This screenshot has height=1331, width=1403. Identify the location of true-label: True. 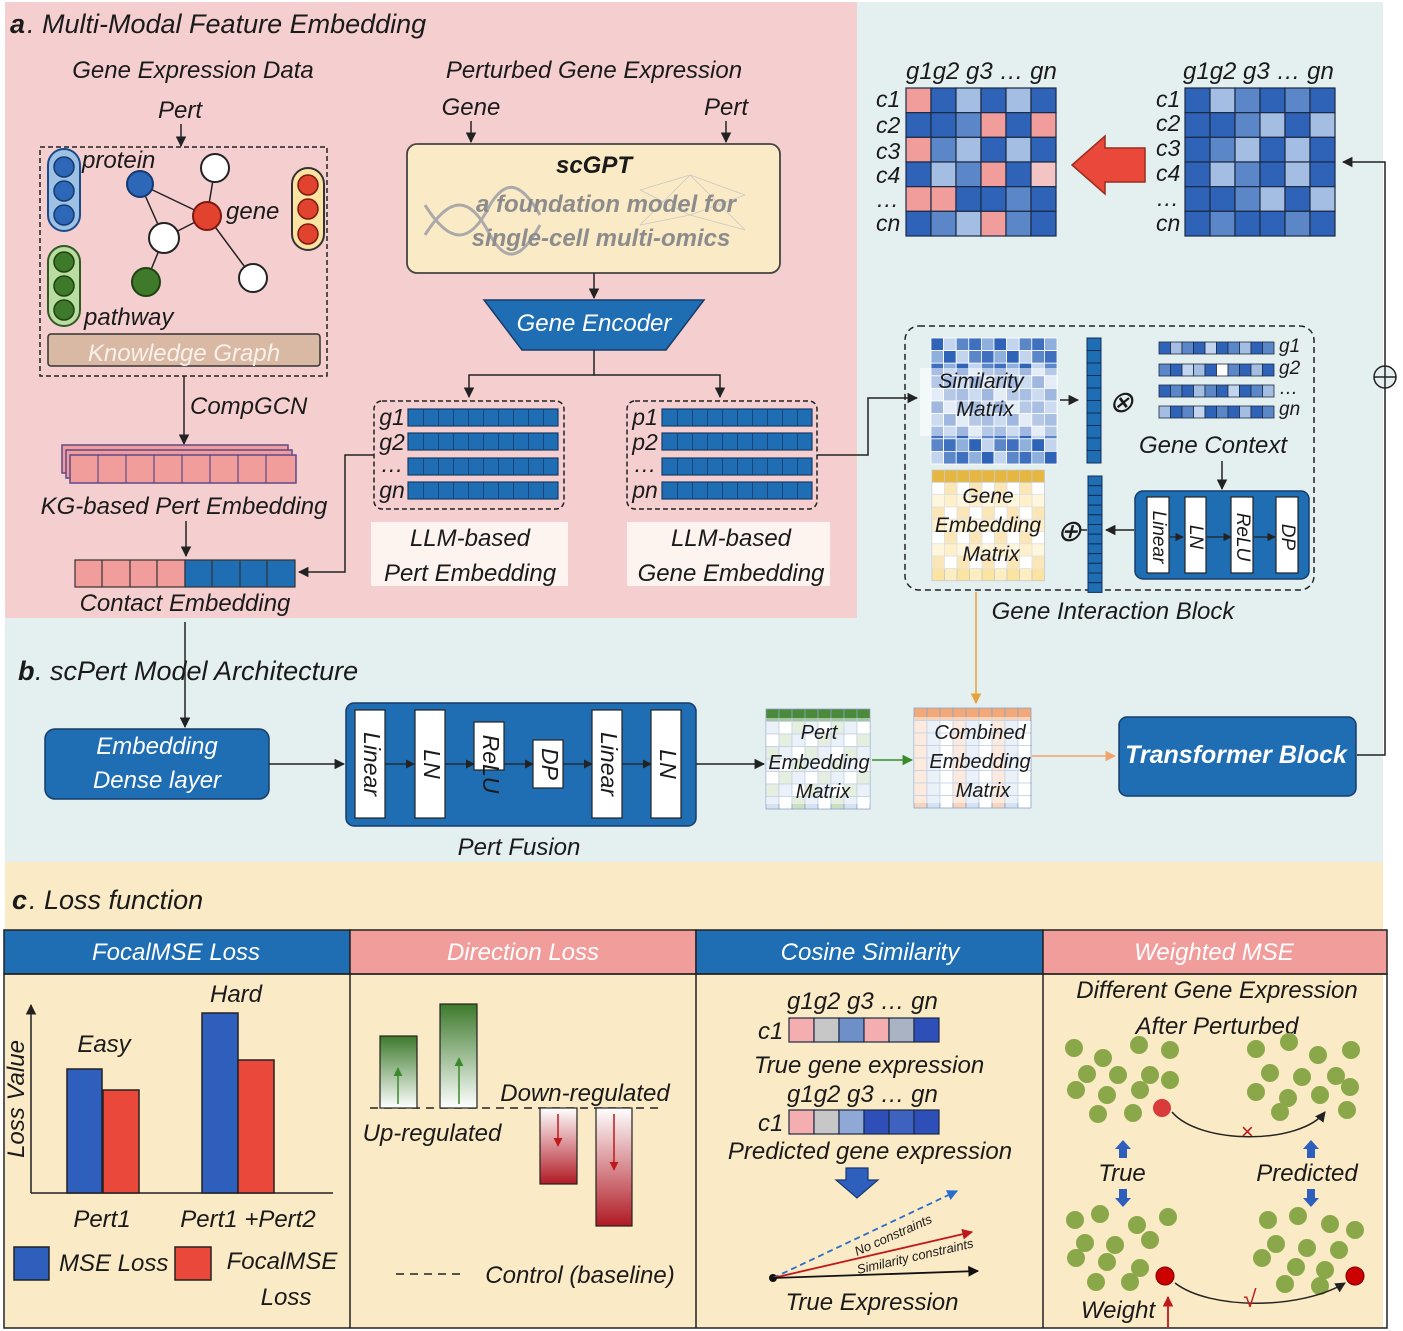
(1122, 1173).